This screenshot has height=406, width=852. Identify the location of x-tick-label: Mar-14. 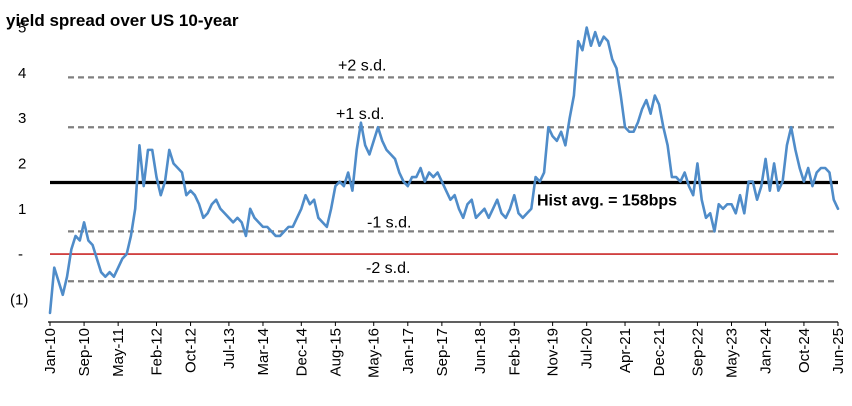
(263, 352).